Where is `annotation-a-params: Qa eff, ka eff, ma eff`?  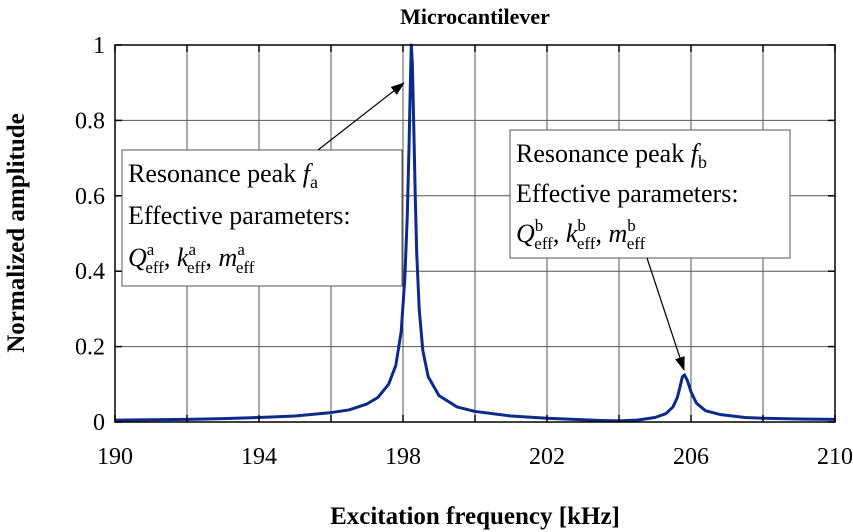
annotation-a-params: Qa eff, ka eff, ma eff is located at coordinates (191, 258).